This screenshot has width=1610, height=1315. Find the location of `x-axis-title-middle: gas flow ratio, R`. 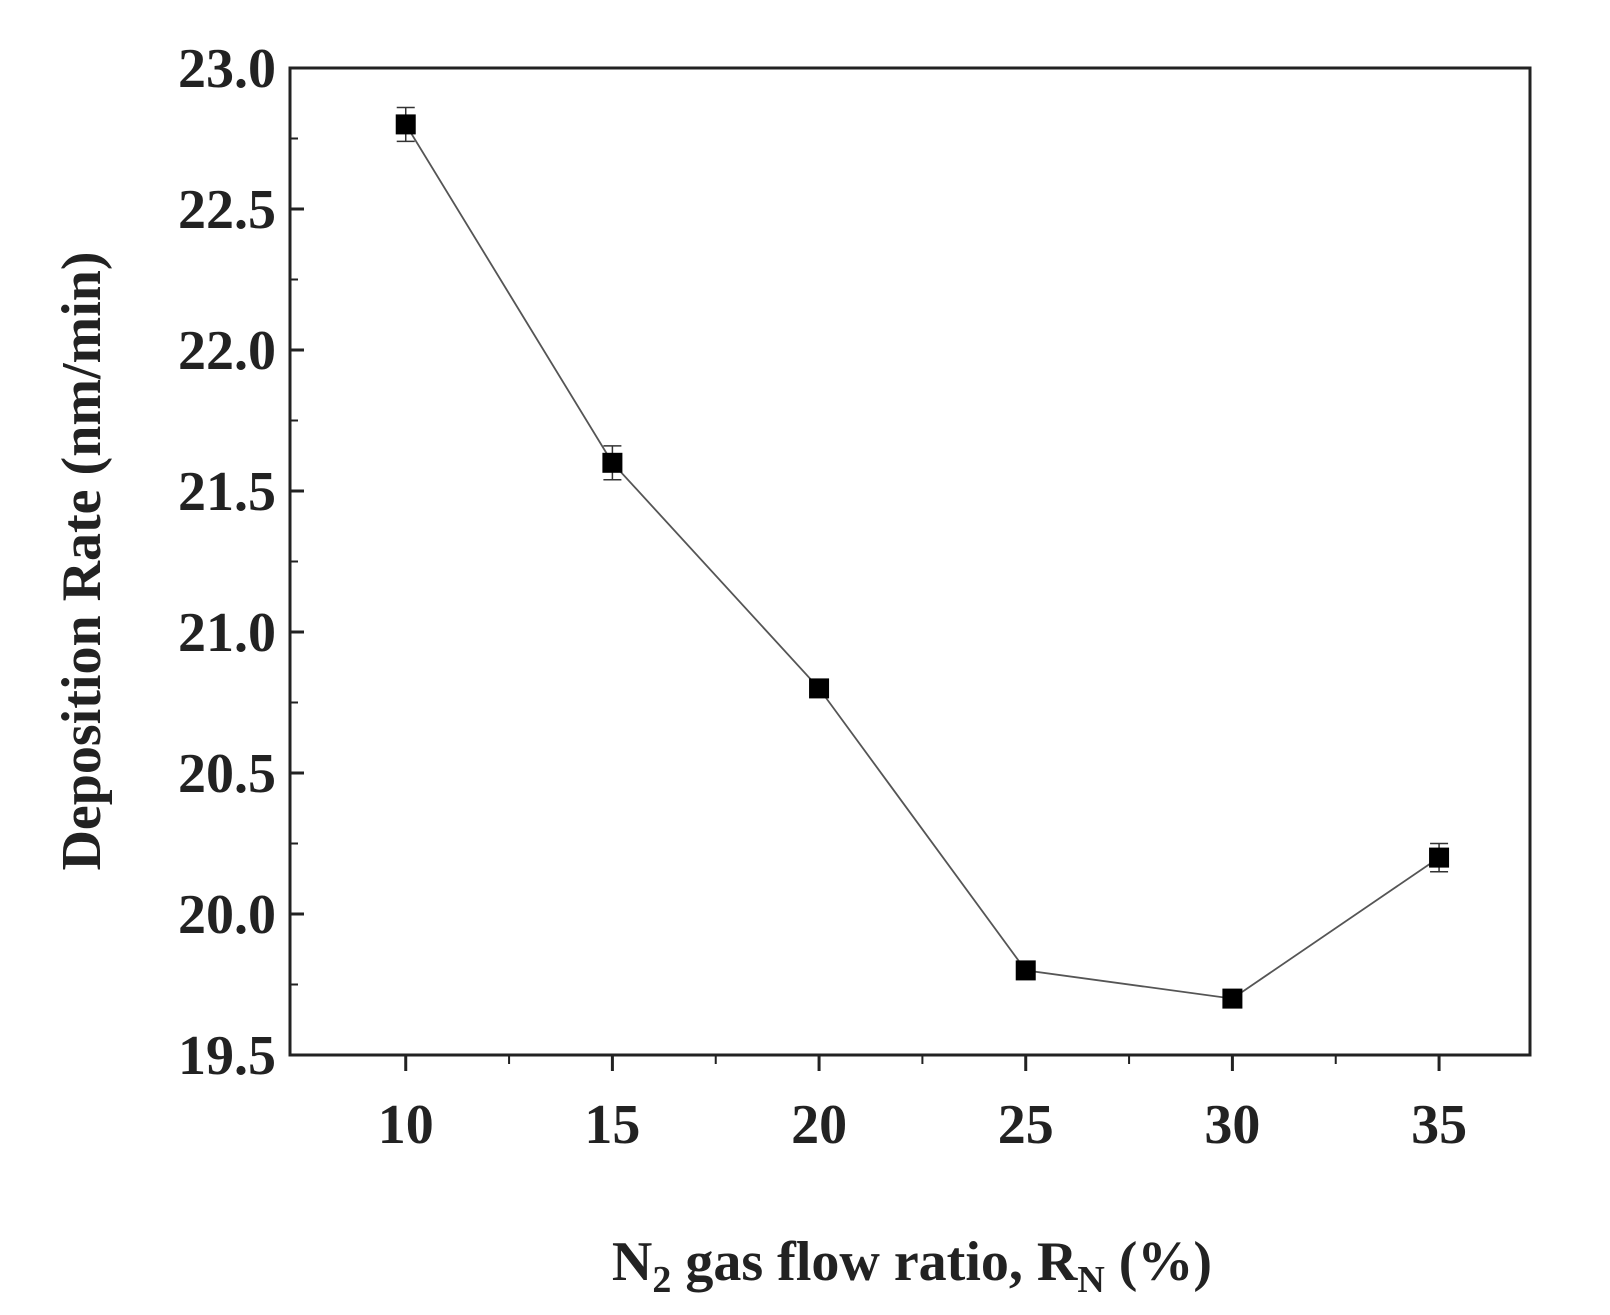

x-axis-title-middle: gas flow ratio, R is located at coordinates (874, 1262).